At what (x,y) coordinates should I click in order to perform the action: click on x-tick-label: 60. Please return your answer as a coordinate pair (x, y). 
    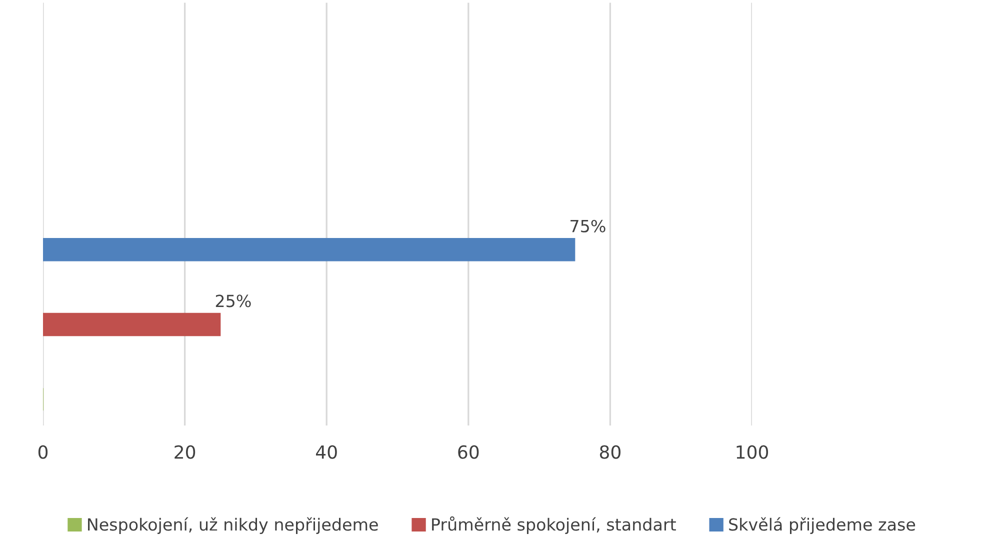
    Looking at the image, I should click on (468, 452).